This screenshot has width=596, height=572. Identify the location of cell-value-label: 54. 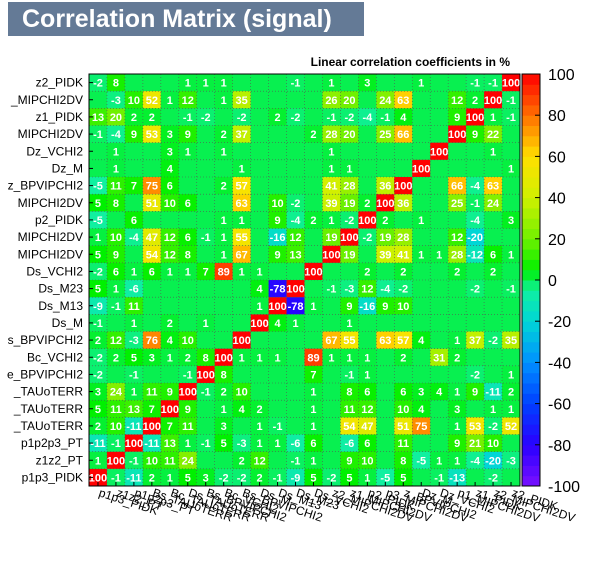
(152, 255).